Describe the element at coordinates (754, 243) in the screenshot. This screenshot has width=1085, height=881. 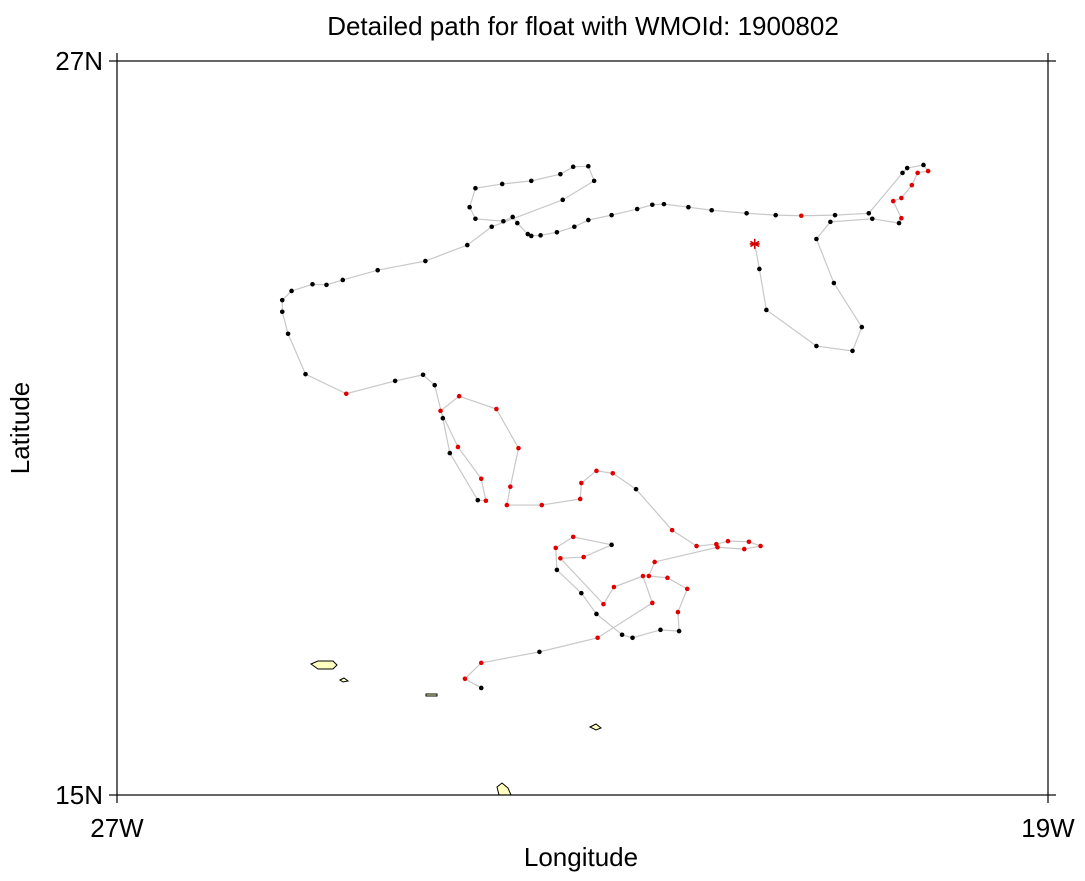
I see `start-marker` at that location.